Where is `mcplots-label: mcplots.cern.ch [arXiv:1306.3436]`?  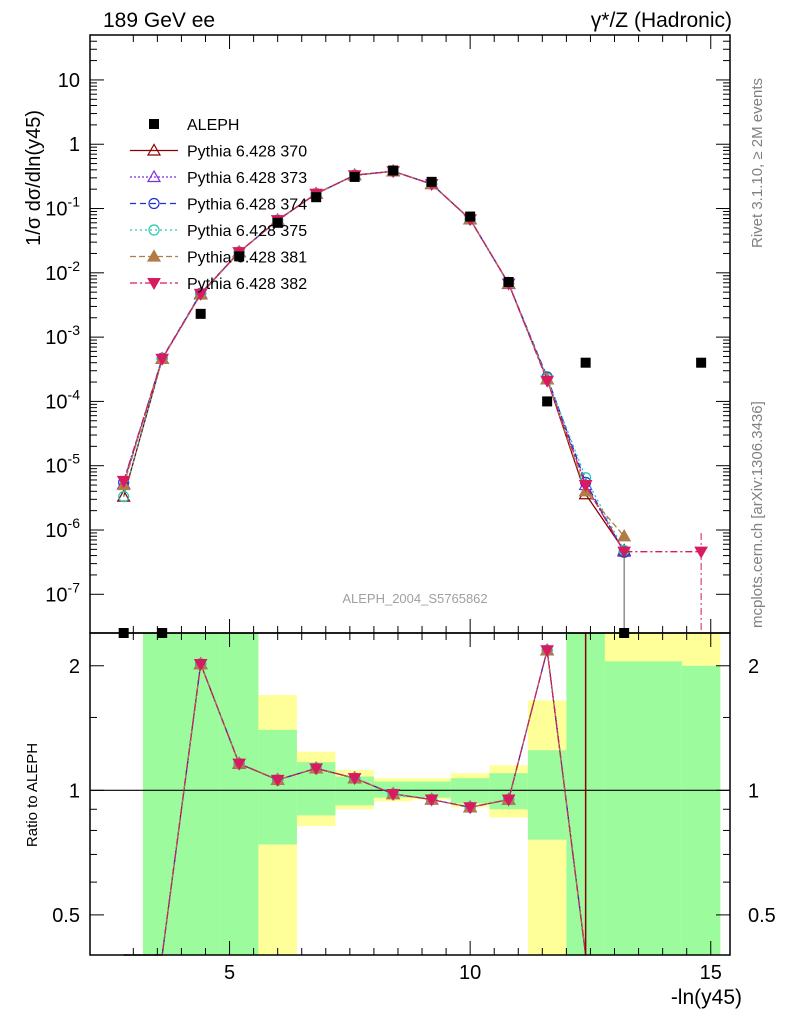
mcplots-label: mcplots.cern.ch [arXiv:1306.3436] is located at coordinates (757, 514).